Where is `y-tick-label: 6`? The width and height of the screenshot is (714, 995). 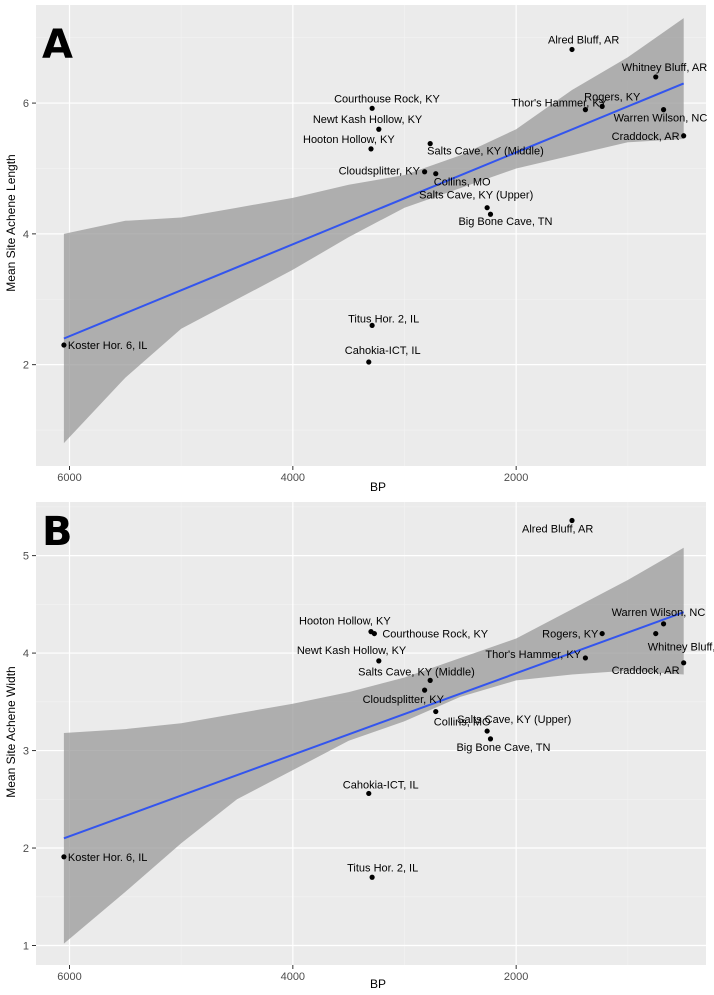
y-tick-label: 6 is located at coordinates (26, 104).